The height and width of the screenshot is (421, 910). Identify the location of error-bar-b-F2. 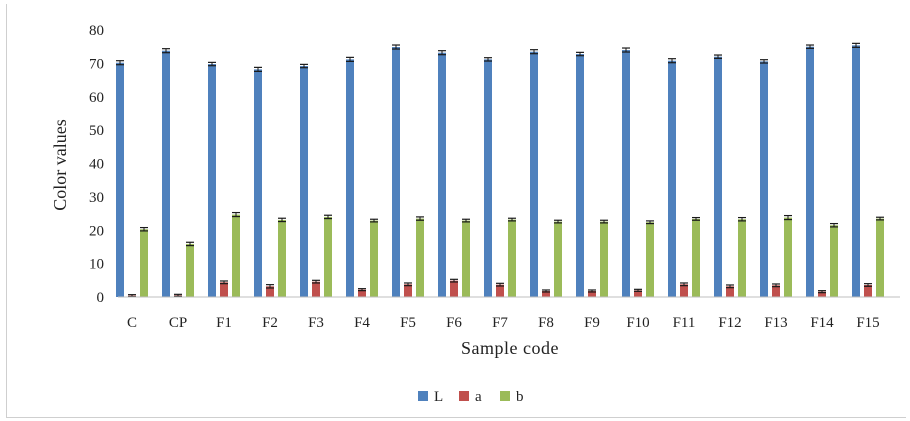
(282, 220).